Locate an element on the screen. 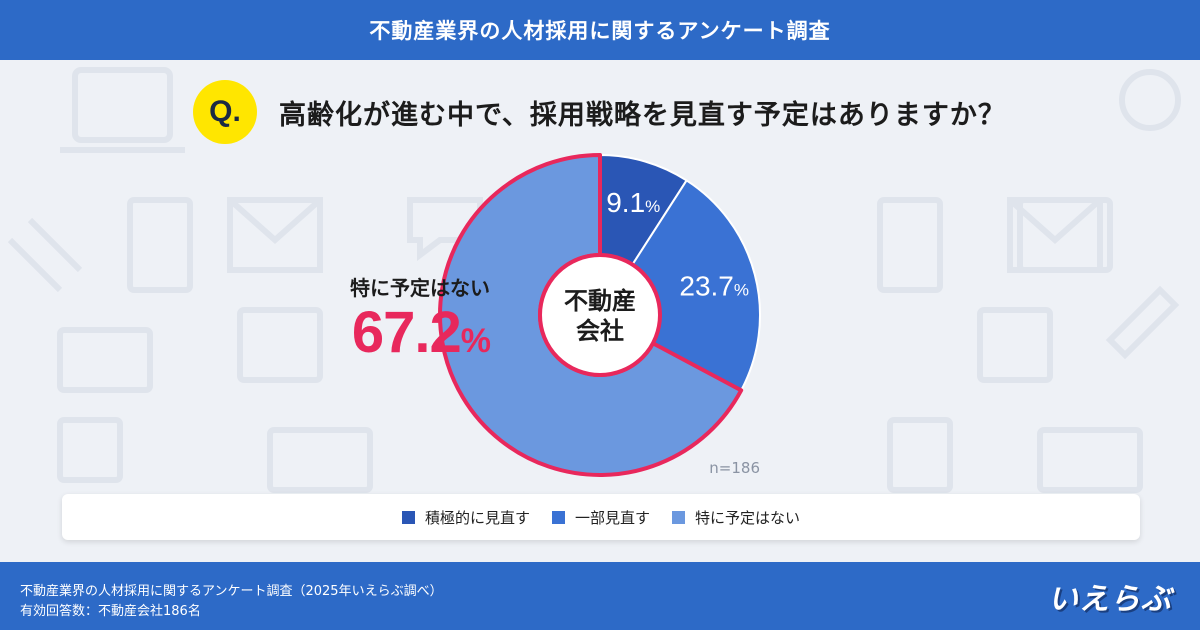 Image resolution: width=1200 pixels, height=630 pixels. header-bar: 不動産業界の人材採用に関するアンケート調査 is located at coordinates (600, 30).